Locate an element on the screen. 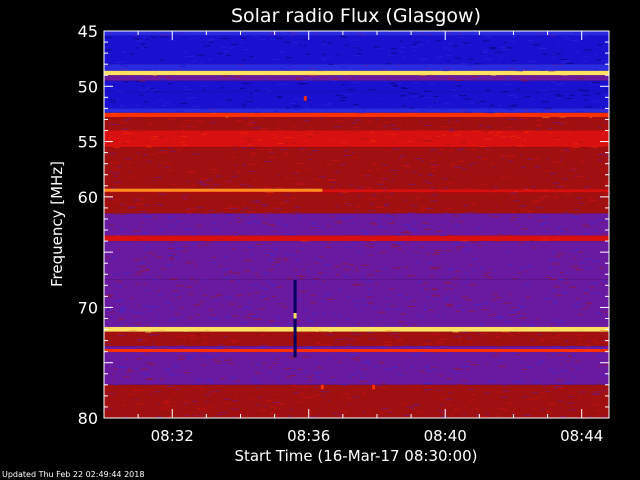  y-tick-label: 55 is located at coordinates (88, 142).